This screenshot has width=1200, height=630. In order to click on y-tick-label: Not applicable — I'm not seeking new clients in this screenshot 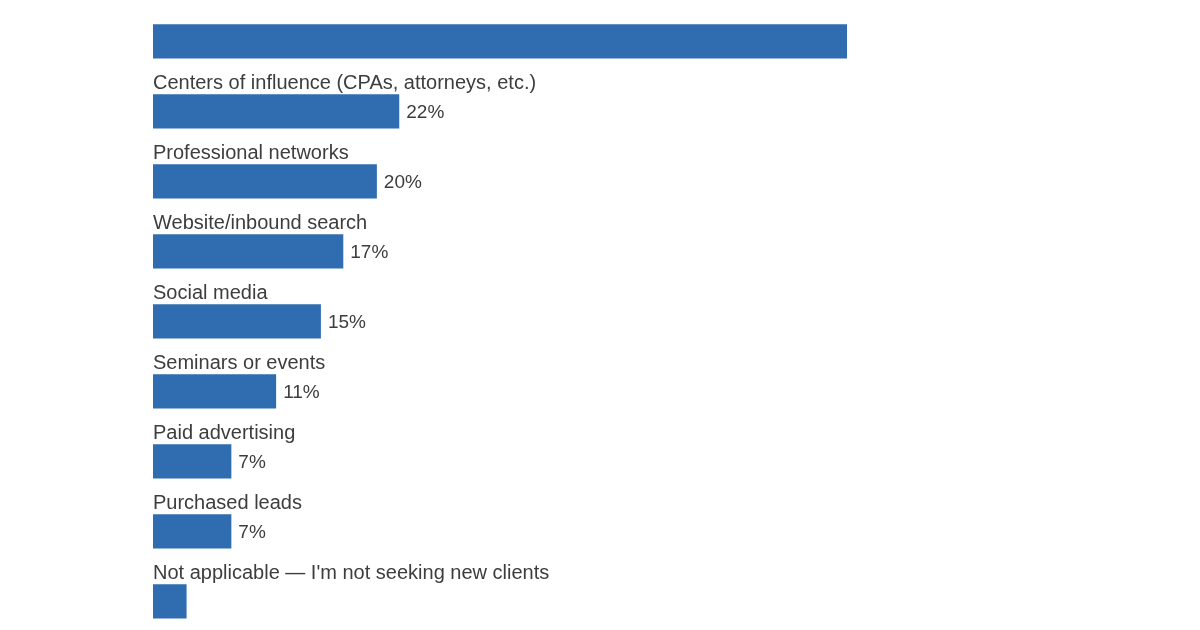, I will do `click(351, 572)`.